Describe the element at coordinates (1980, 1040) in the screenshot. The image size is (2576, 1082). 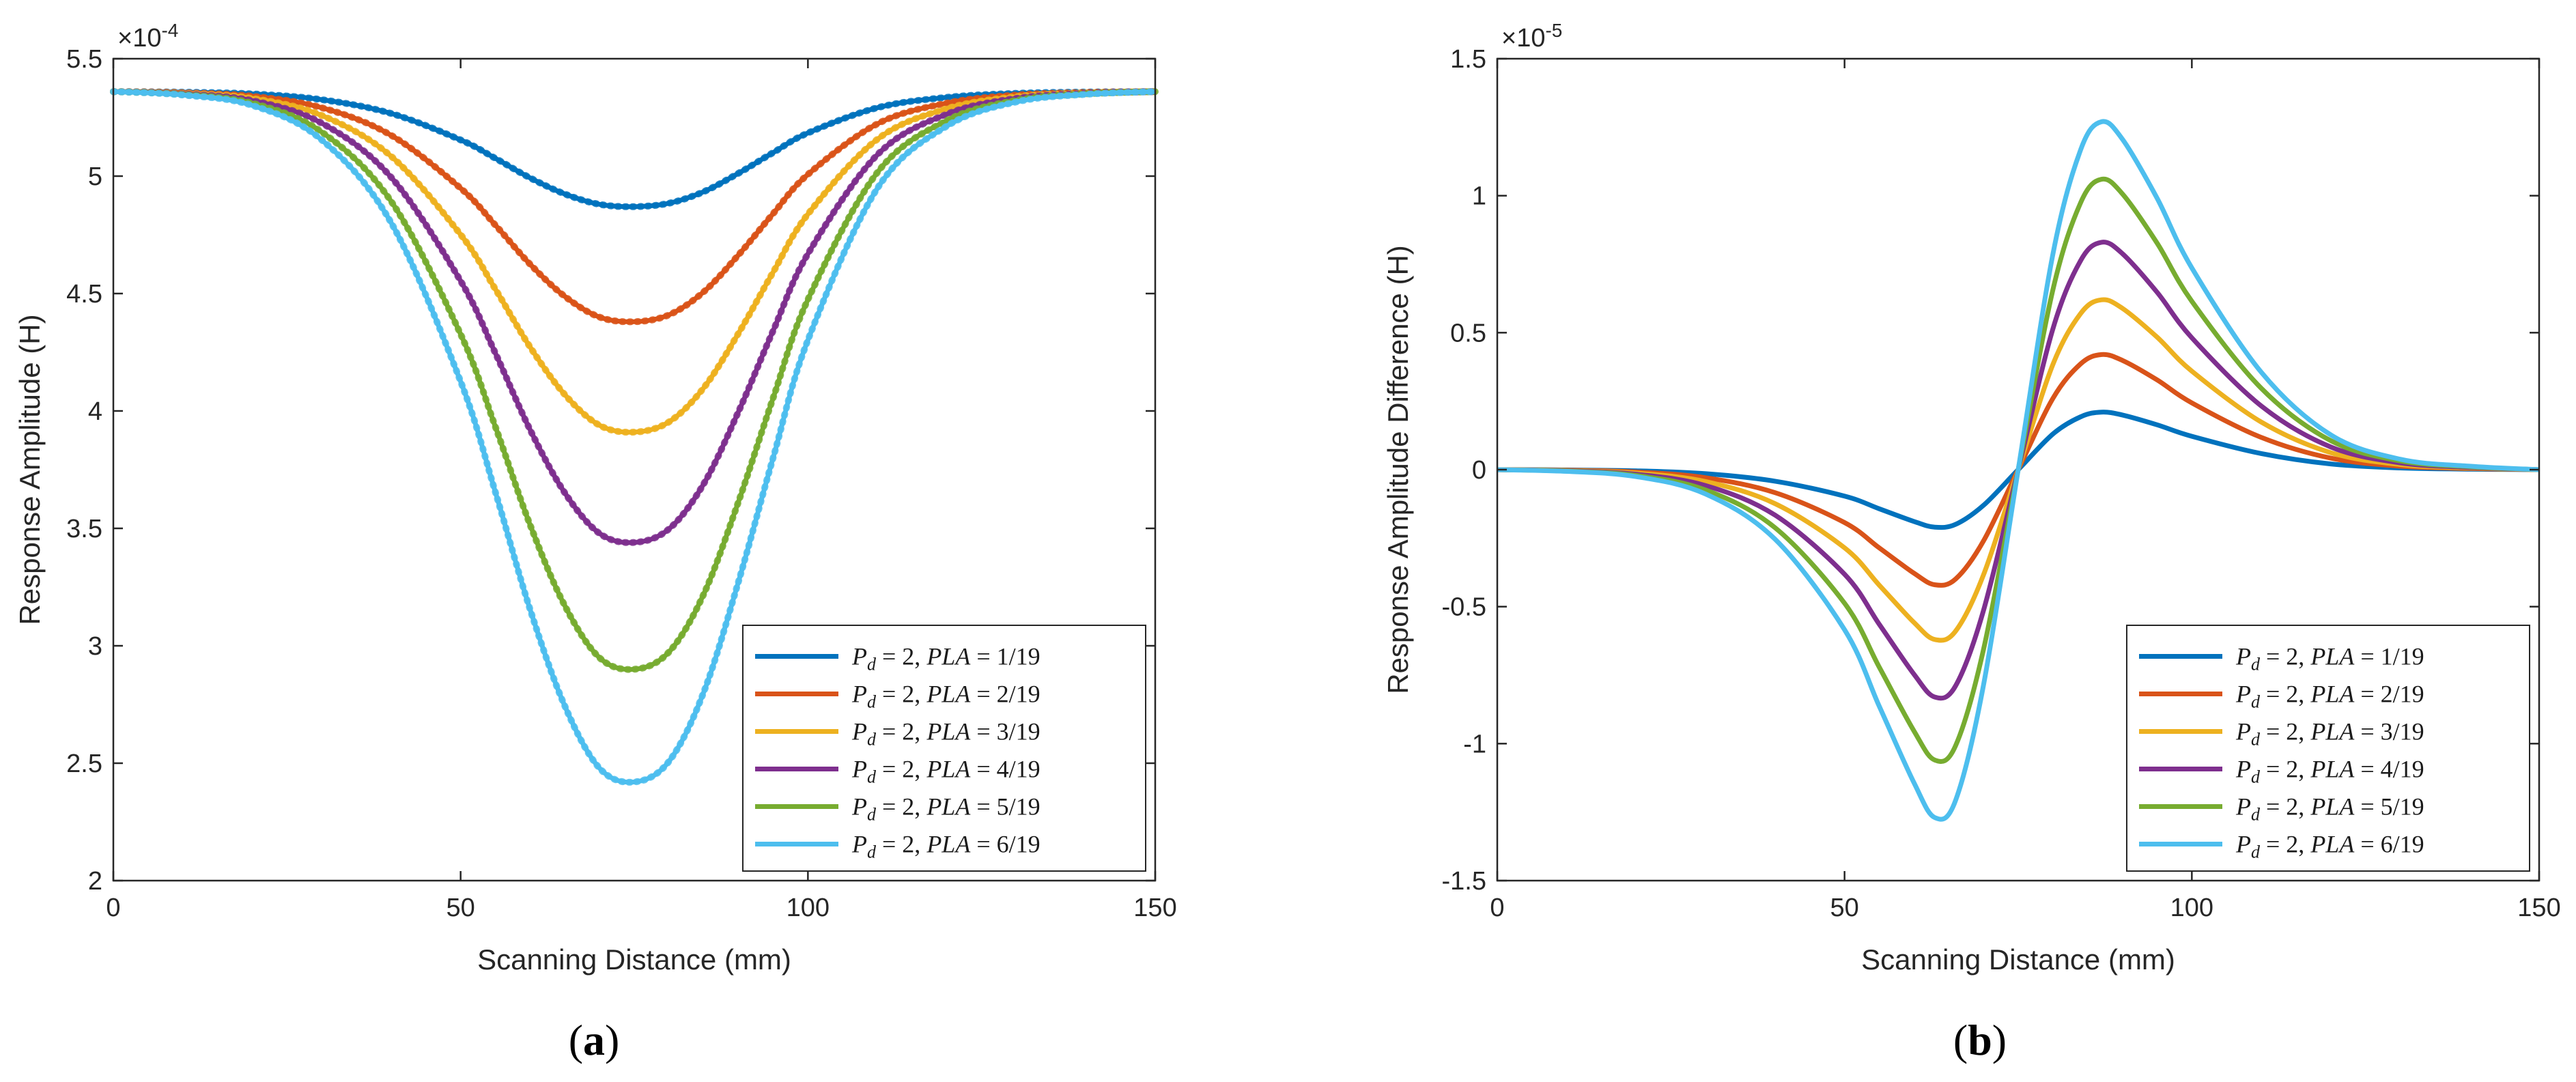
I see `caption-b: (b)` at that location.